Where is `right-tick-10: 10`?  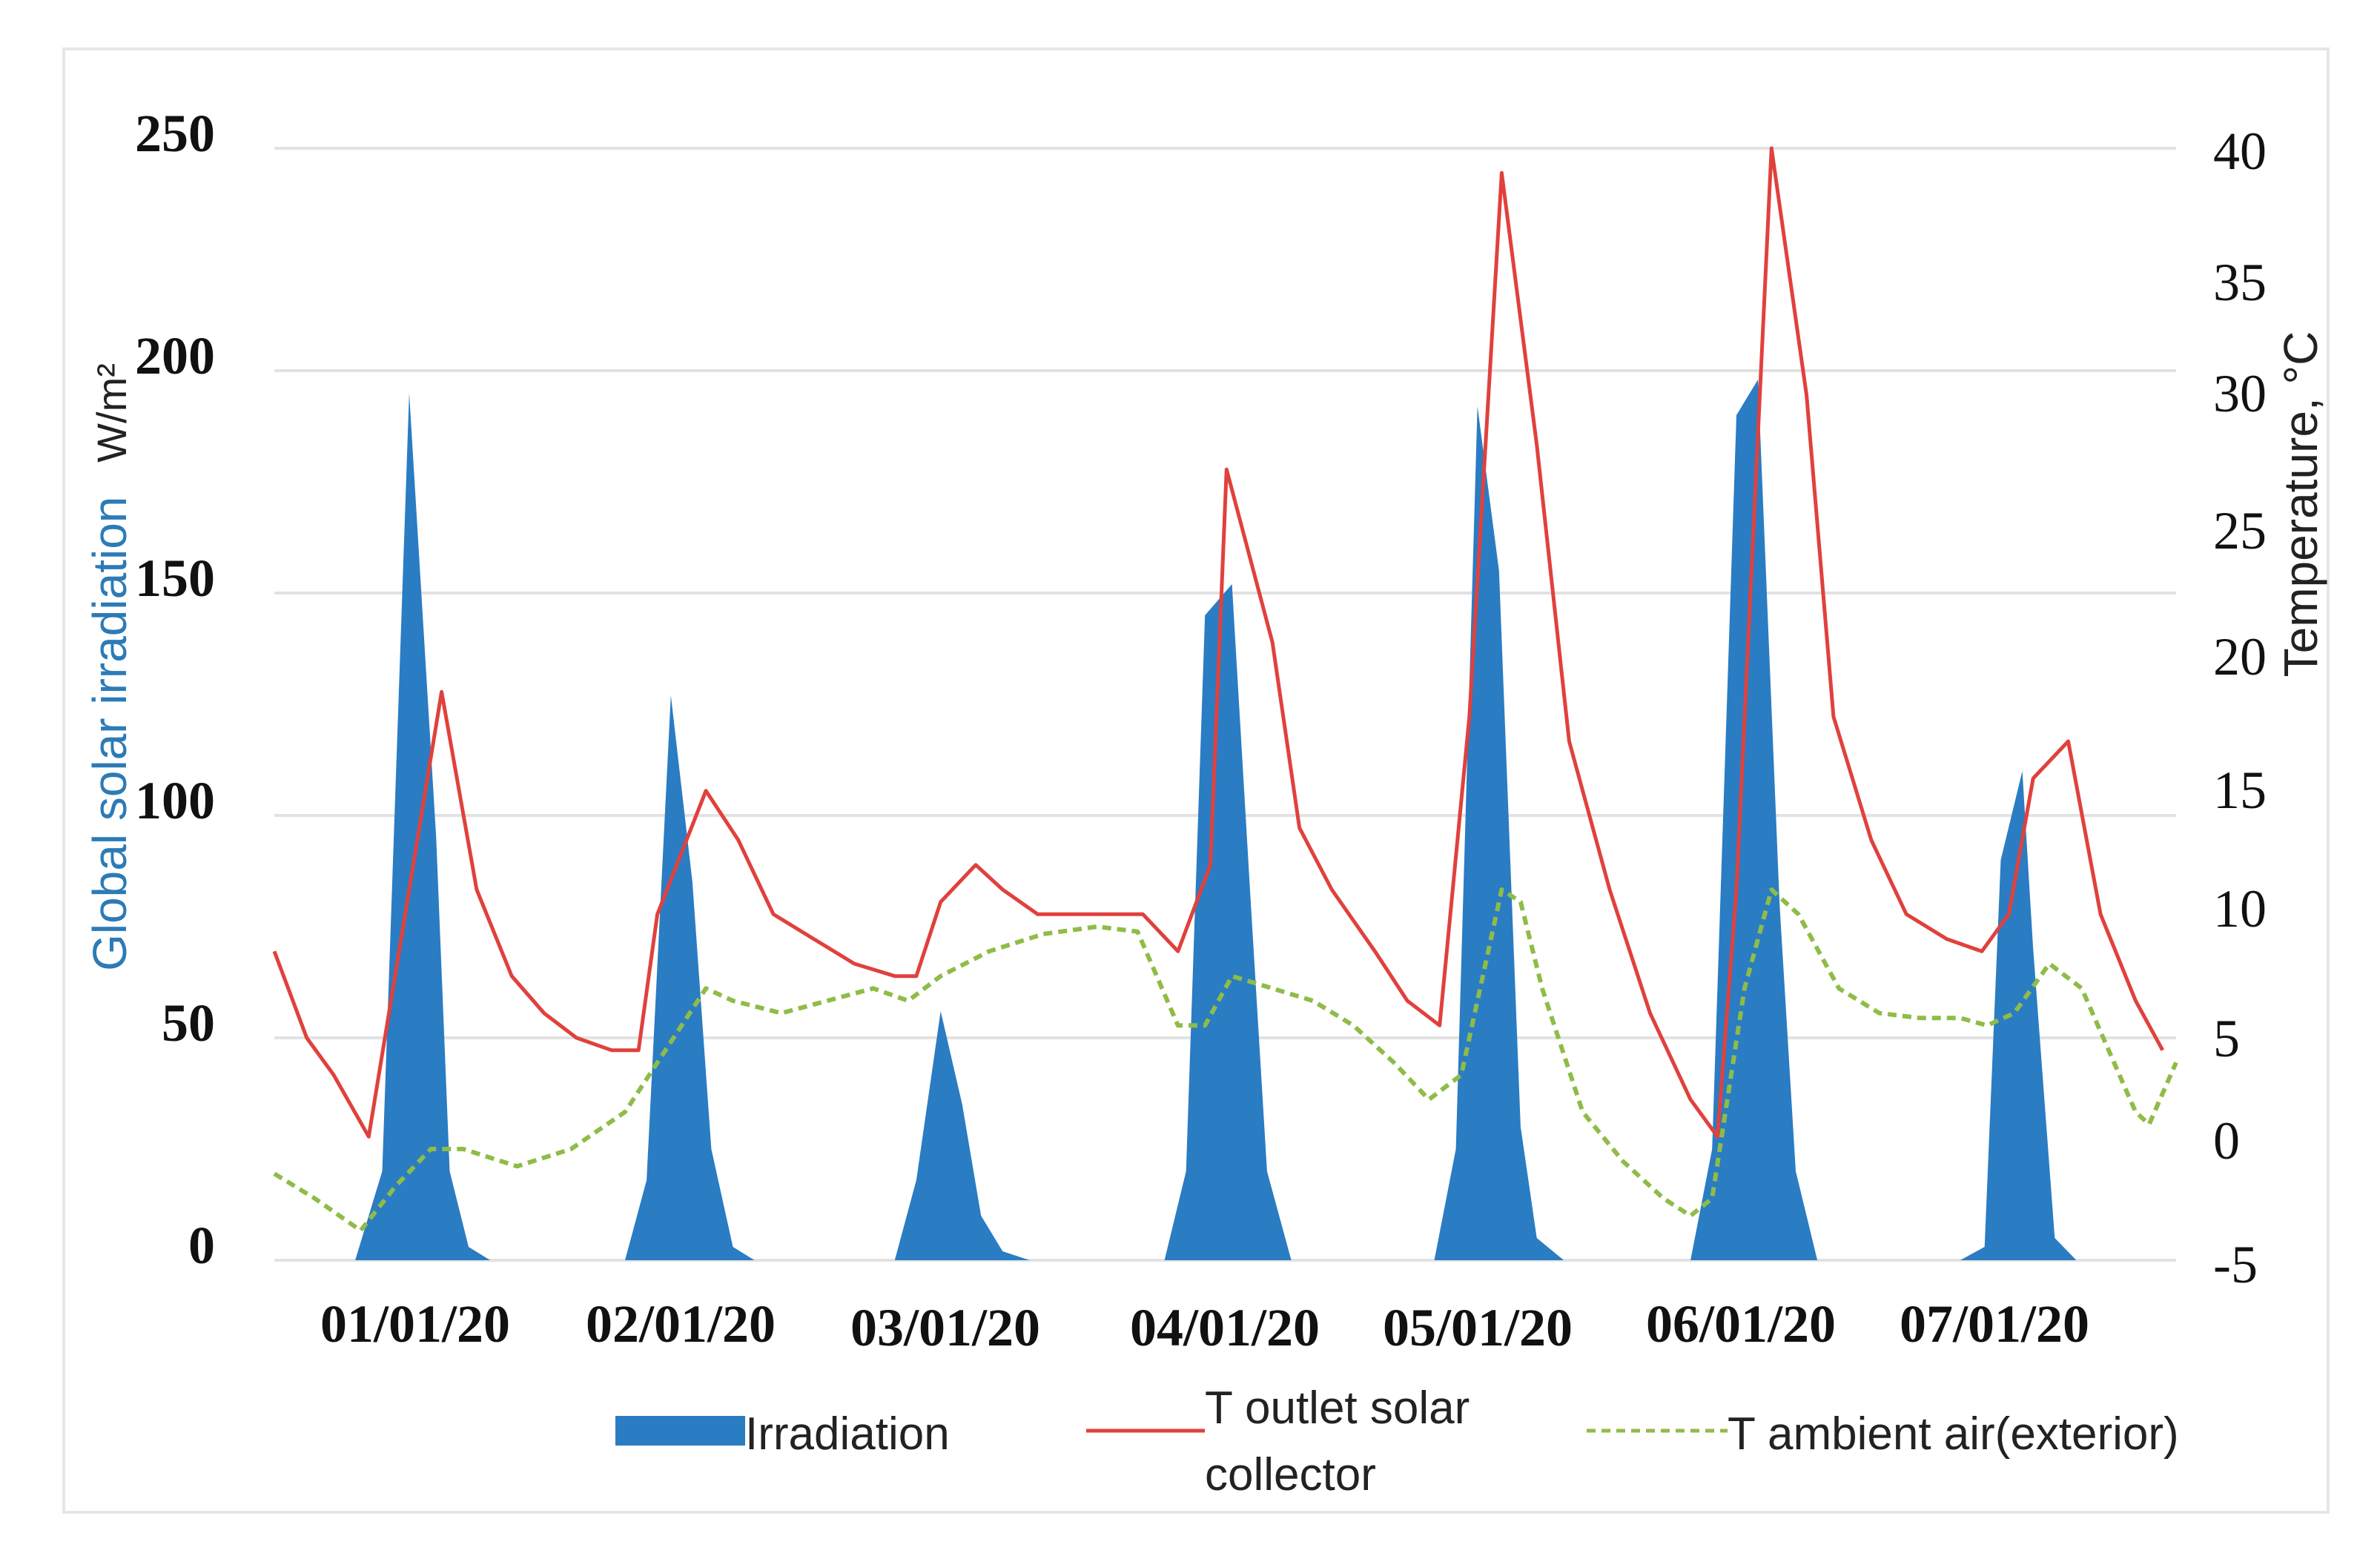 right-tick-10: 10 is located at coordinates (2240, 908).